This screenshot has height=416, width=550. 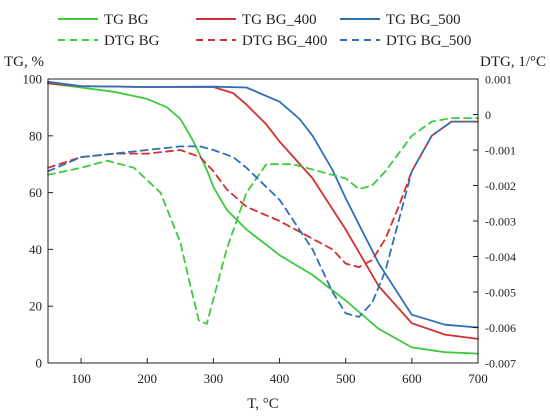 I want to click on y-tick-label: 40, so click(x=35, y=249).